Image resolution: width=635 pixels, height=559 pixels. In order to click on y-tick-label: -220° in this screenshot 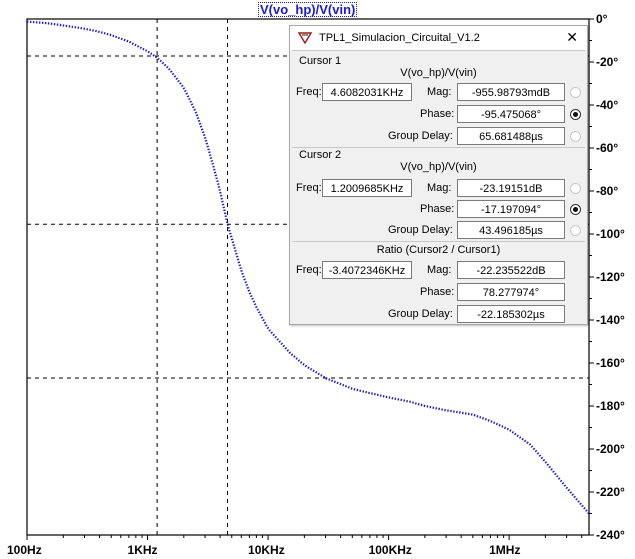, I will do `click(610, 492)`.